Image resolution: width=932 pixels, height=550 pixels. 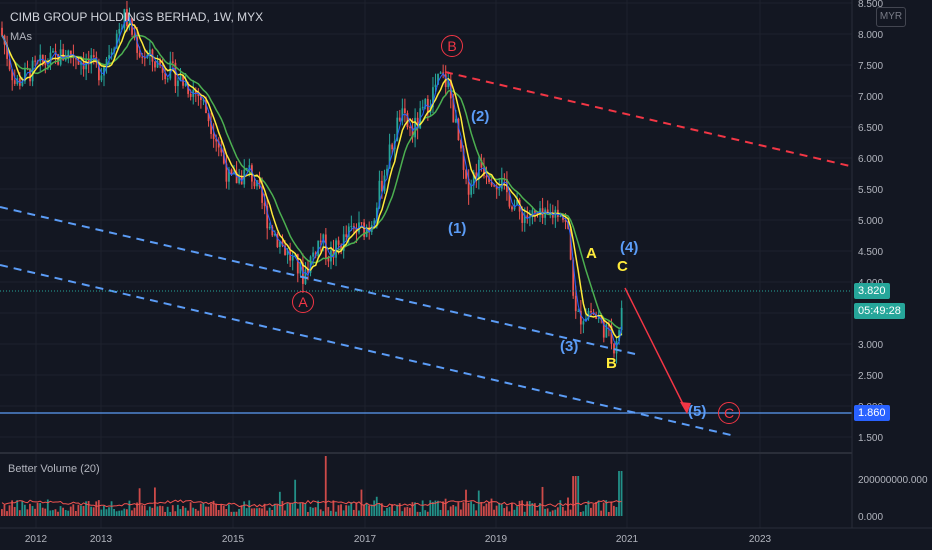 I want to click on price-tick-label: 6.500, so click(x=870, y=128).